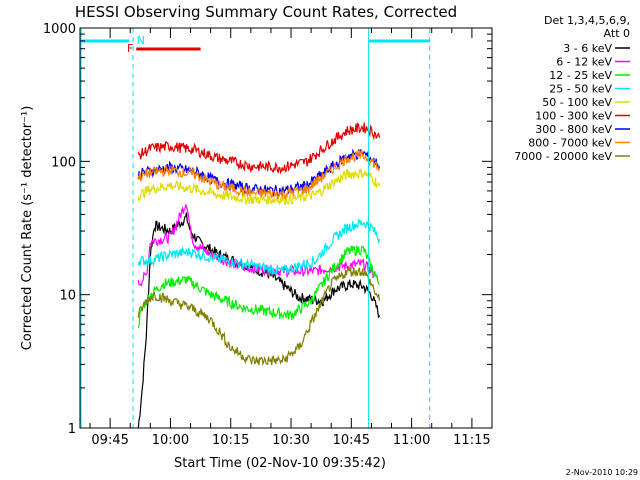 This screenshot has width=640, height=480. Describe the element at coordinates (27, 228) in the screenshot. I see `y-axis-label: Corrected Count Rate (s⁻¹ detector⁻¹)` at that location.